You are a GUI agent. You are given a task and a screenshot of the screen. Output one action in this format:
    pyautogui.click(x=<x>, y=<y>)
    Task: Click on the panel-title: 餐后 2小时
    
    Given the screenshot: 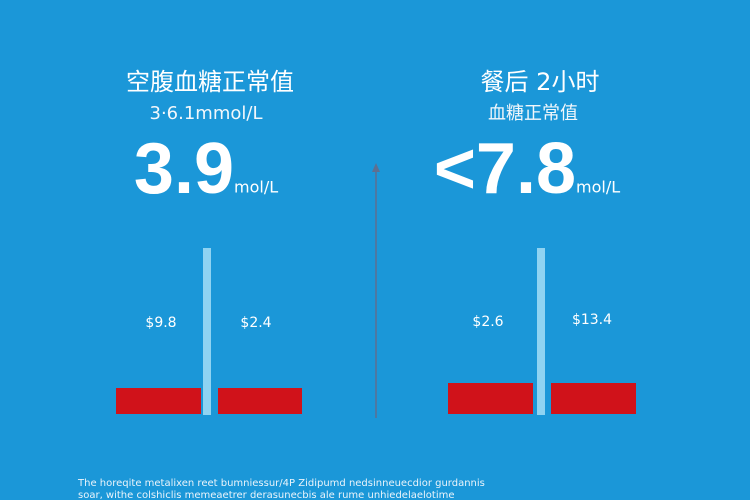 What is the action you would take?
    pyautogui.click(x=540, y=82)
    